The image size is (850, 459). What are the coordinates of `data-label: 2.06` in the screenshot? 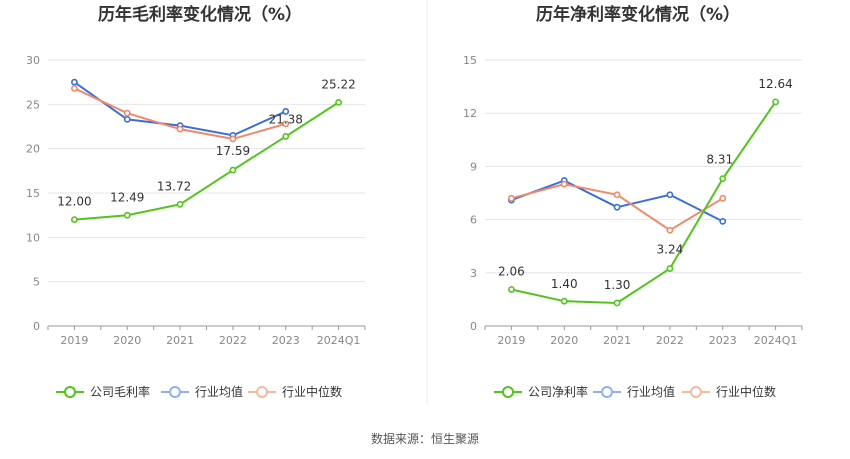 It's located at (511, 271).